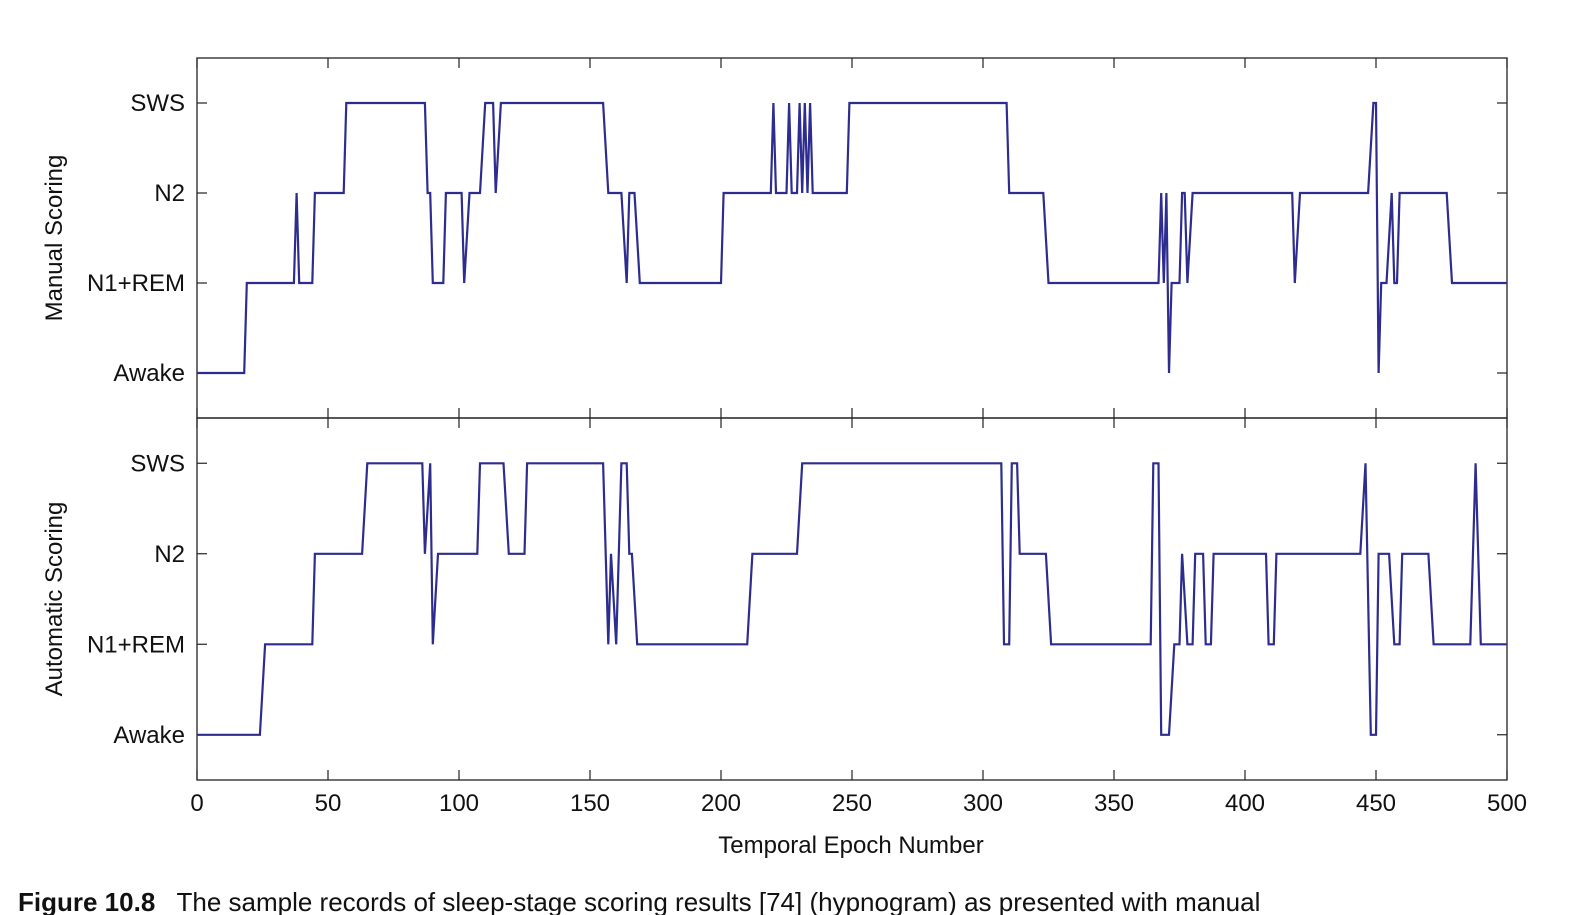  Describe the element at coordinates (54, 238) in the screenshot. I see `y-axis-label: Manual Scoring` at that location.